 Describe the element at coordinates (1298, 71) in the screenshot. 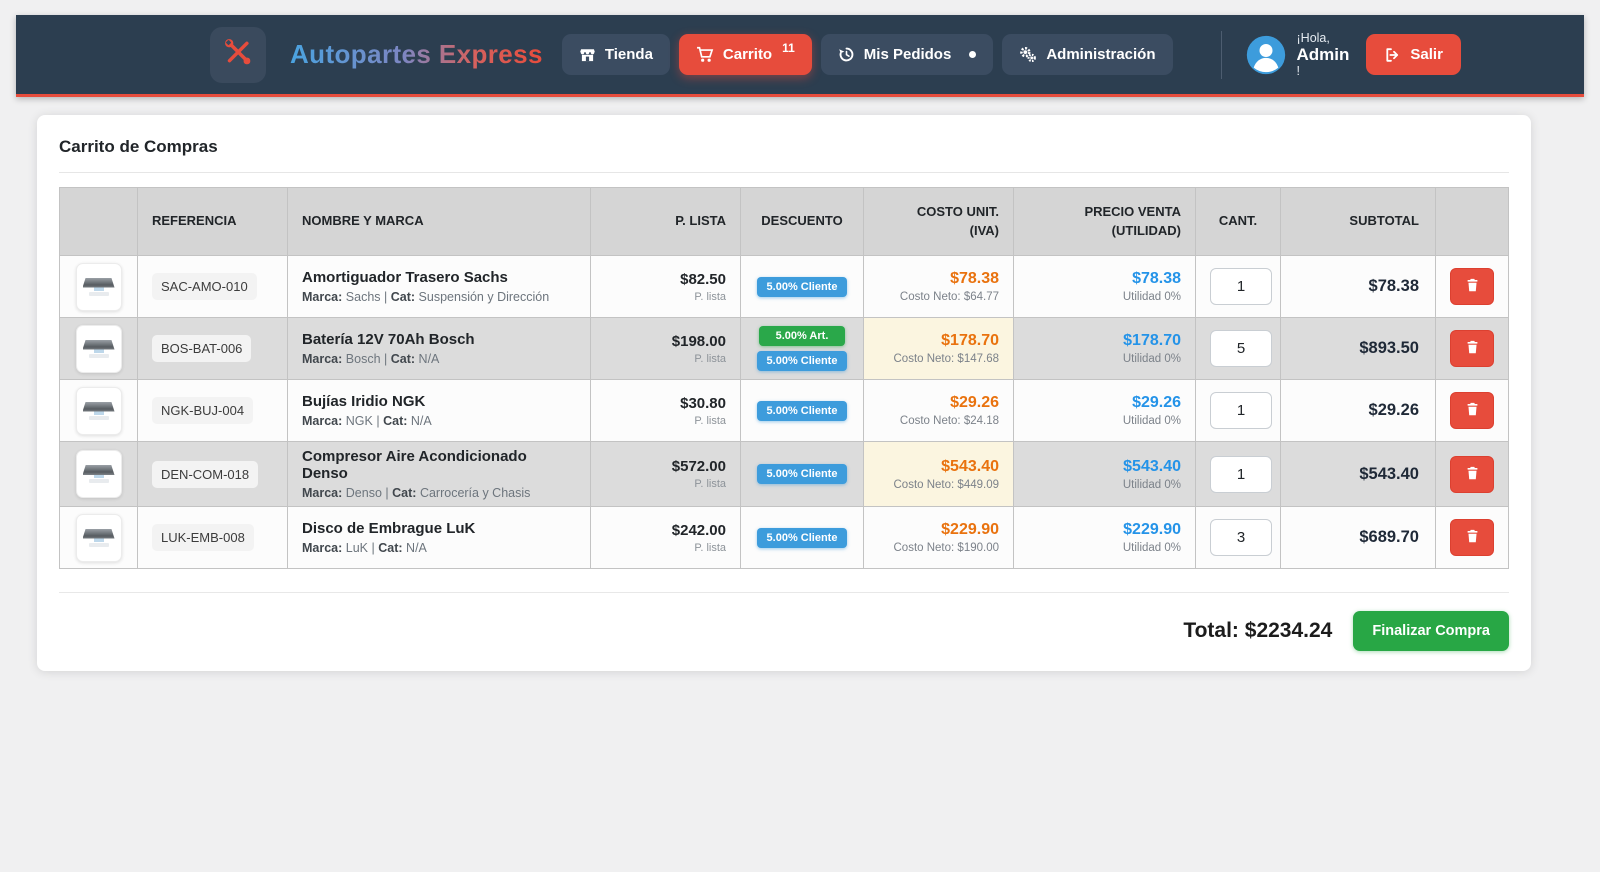

I see `greeting-suffix: !` at that location.